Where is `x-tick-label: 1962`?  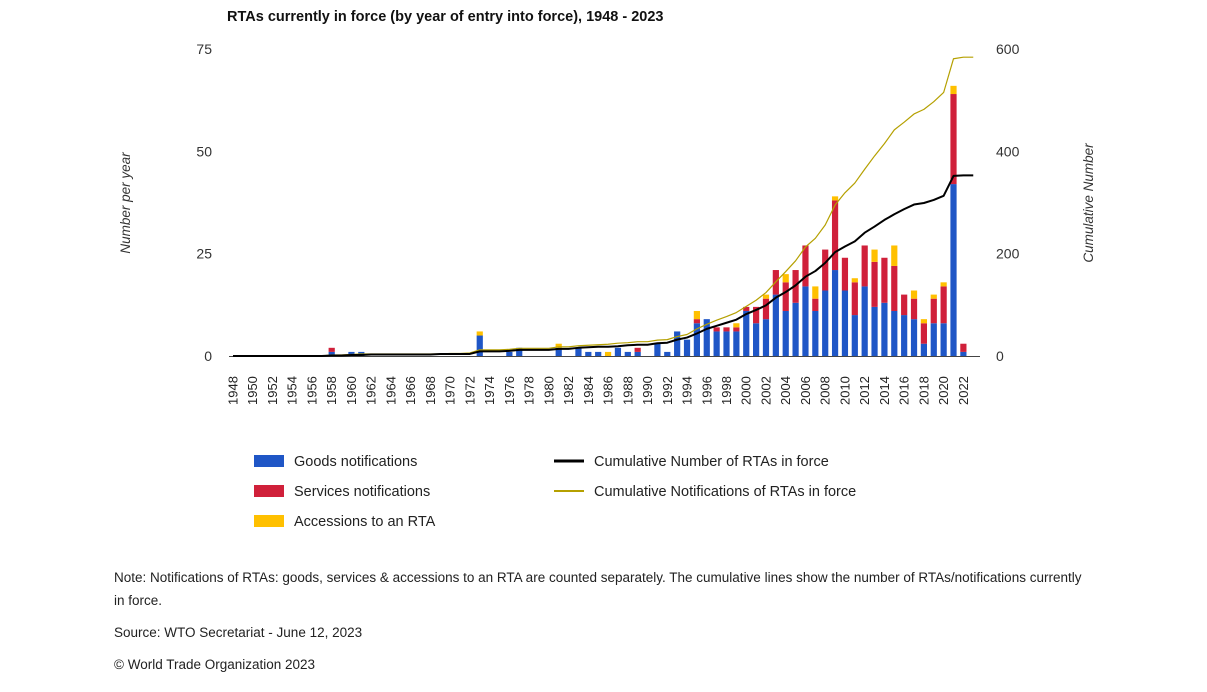
x-tick-label: 1962 is located at coordinates (371, 390).